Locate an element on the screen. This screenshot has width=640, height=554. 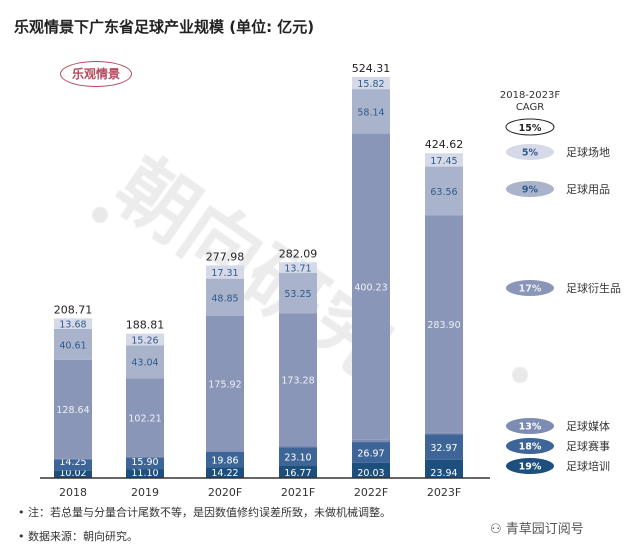
data-label: 43.04 is located at coordinates (144, 363).